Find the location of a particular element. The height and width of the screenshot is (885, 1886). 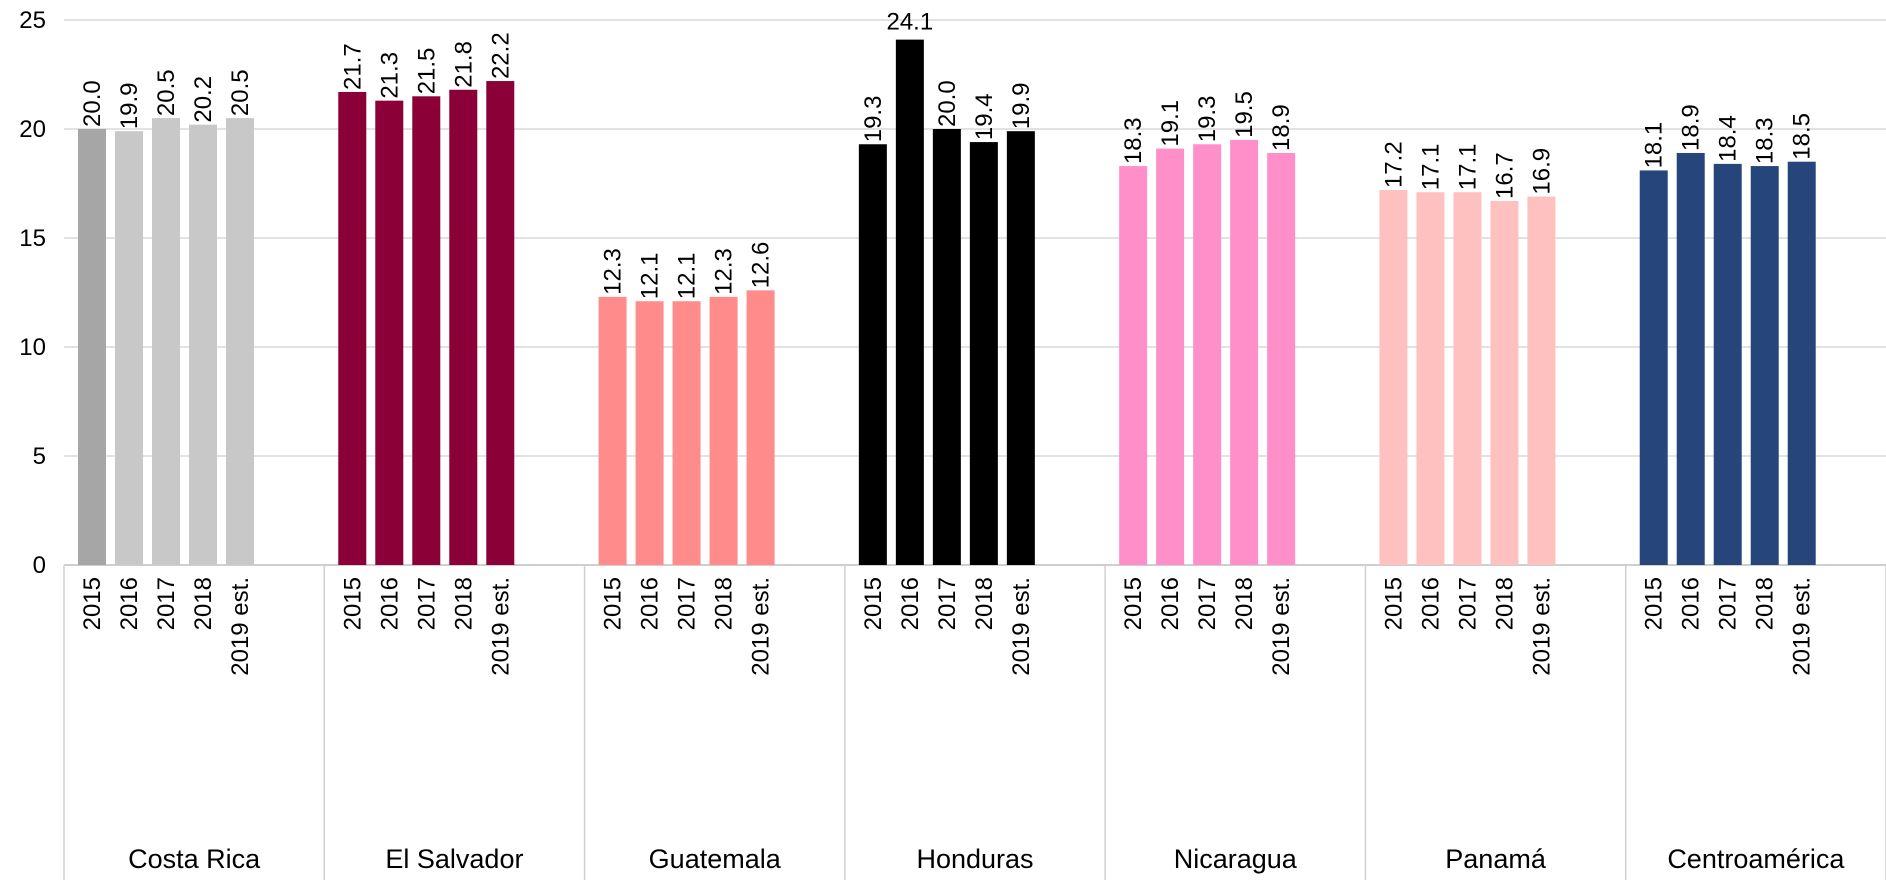

y-tick-label: 20 is located at coordinates (32, 129).